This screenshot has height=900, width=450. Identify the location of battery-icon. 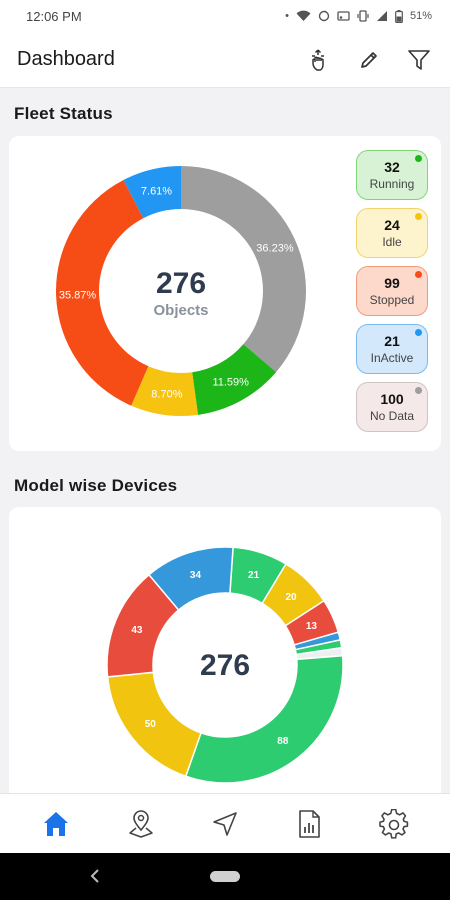
(399, 16).